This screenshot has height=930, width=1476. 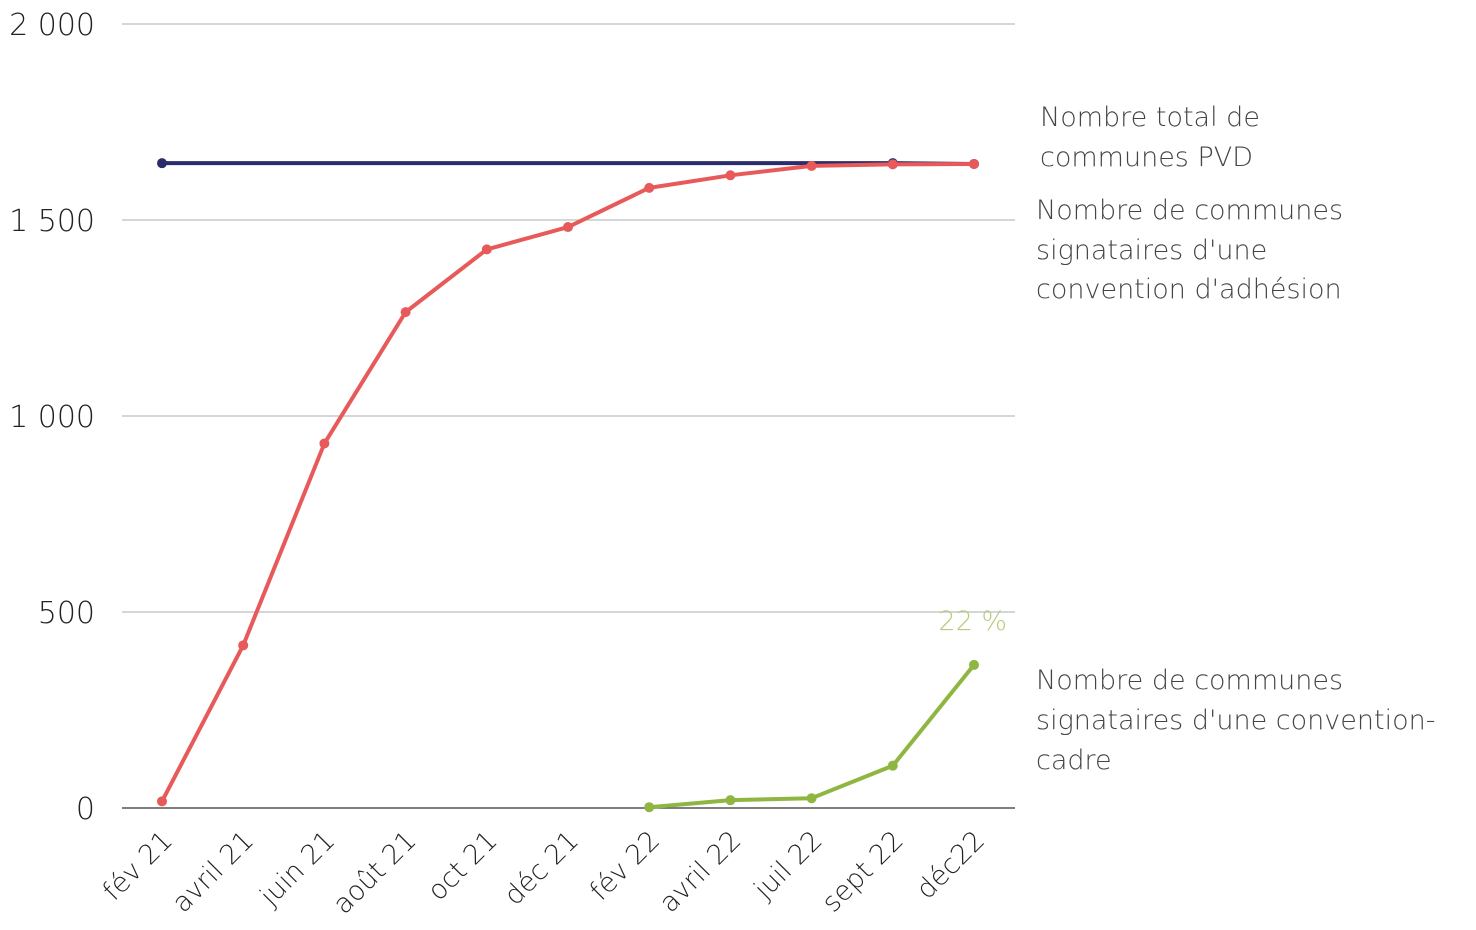 What do you see at coordinates (374, 872) in the screenshot?
I see `x-tick-label: août 21` at bounding box center [374, 872].